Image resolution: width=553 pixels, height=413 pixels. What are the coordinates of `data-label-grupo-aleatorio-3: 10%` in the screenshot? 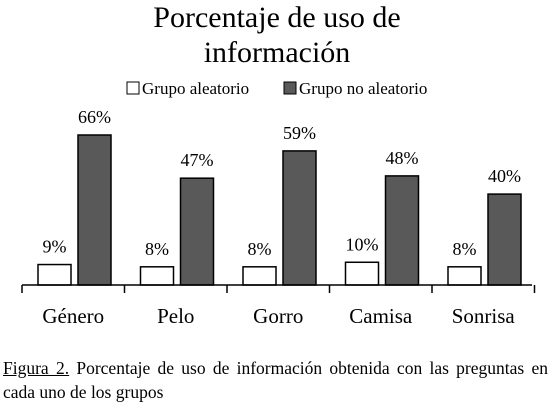 It's located at (362, 244).